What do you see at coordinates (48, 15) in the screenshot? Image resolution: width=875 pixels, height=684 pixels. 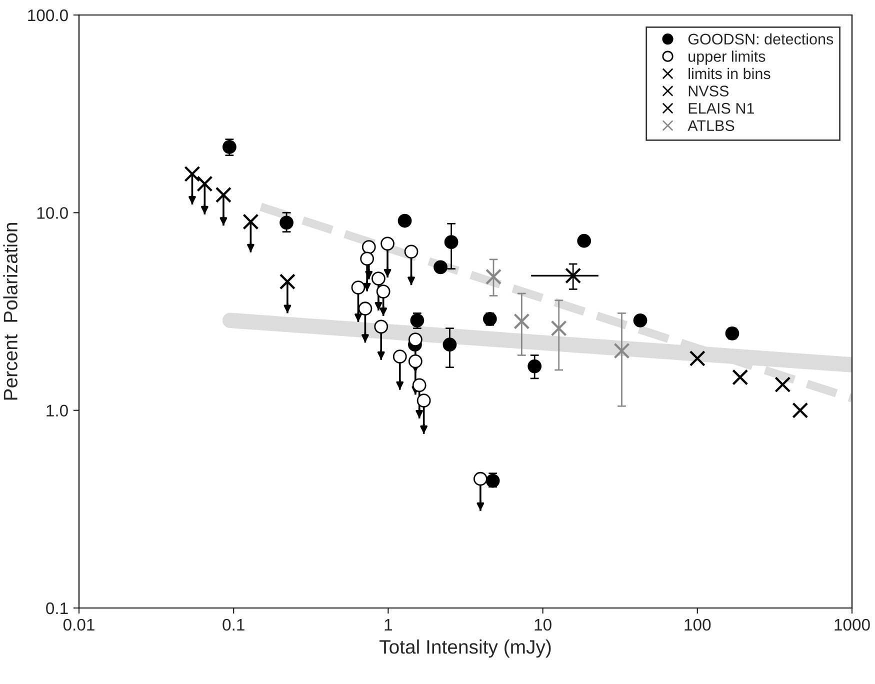 I see `y-tick-label: 100.0` at bounding box center [48, 15].